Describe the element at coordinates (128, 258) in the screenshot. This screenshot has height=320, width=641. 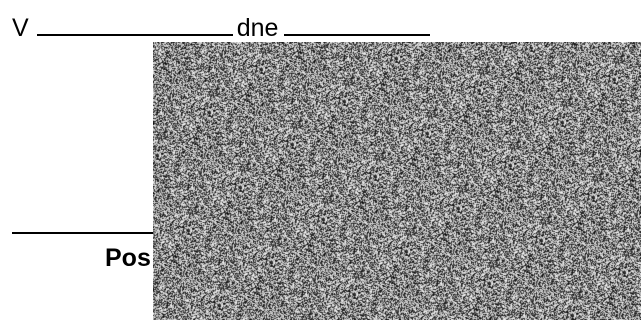
I see `signature-label: Pos` at that location.